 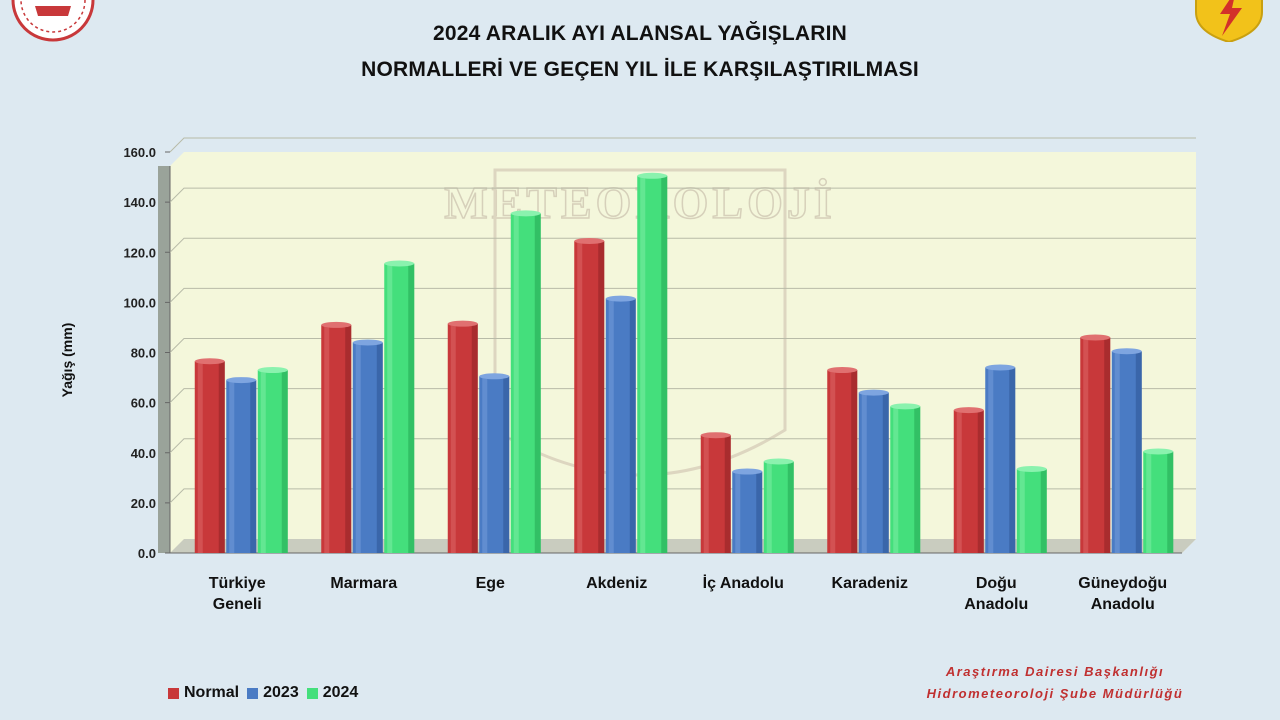 What do you see at coordinates (173, 693) in the screenshot?
I see `legend-swatch-normal` at bounding box center [173, 693].